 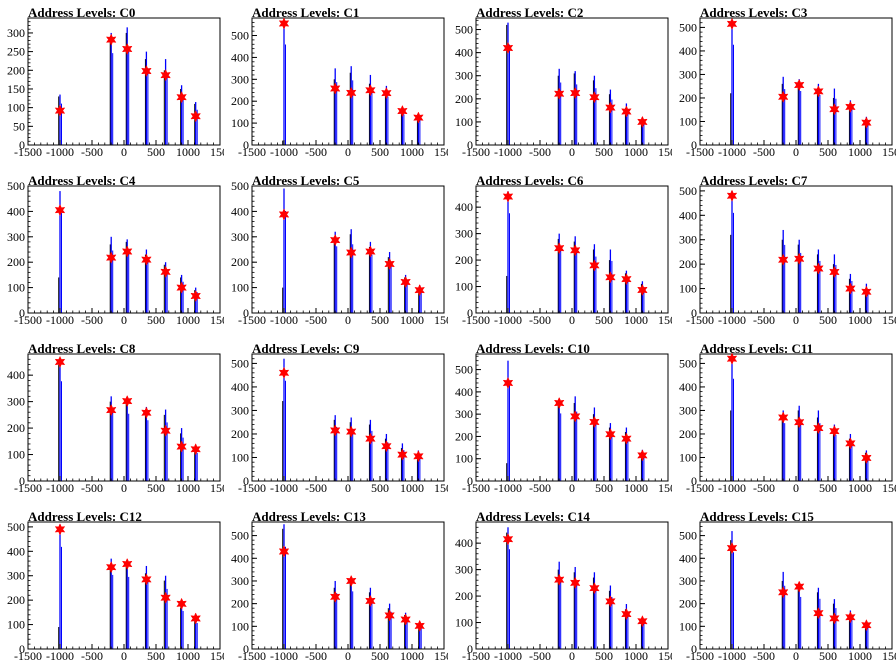 I want to click on y-tick-label: 150, so click(x=16, y=89).